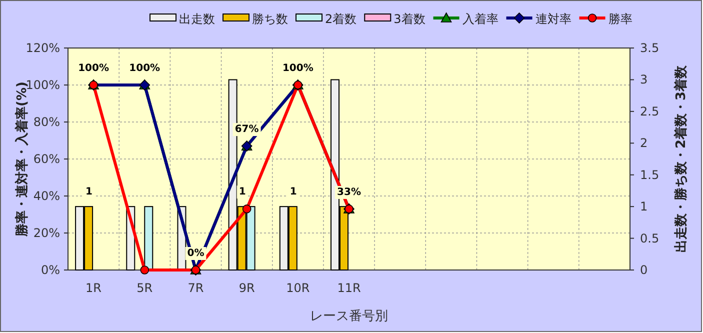  I want to click on legend-label: 2着数, so click(341, 19).